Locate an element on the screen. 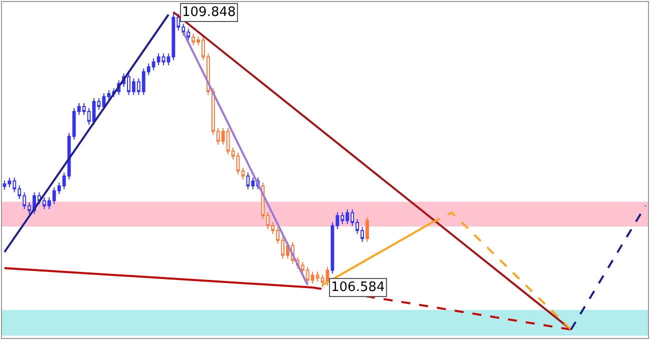  annotation: 106.584 is located at coordinates (358, 287).